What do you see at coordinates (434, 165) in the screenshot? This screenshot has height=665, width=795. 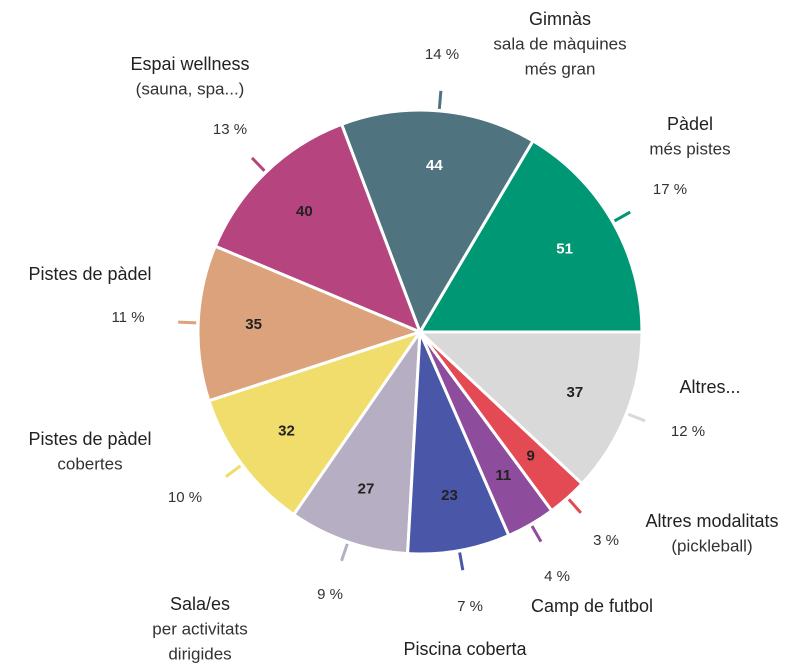 I see `slice-value-label: 44` at bounding box center [434, 165].